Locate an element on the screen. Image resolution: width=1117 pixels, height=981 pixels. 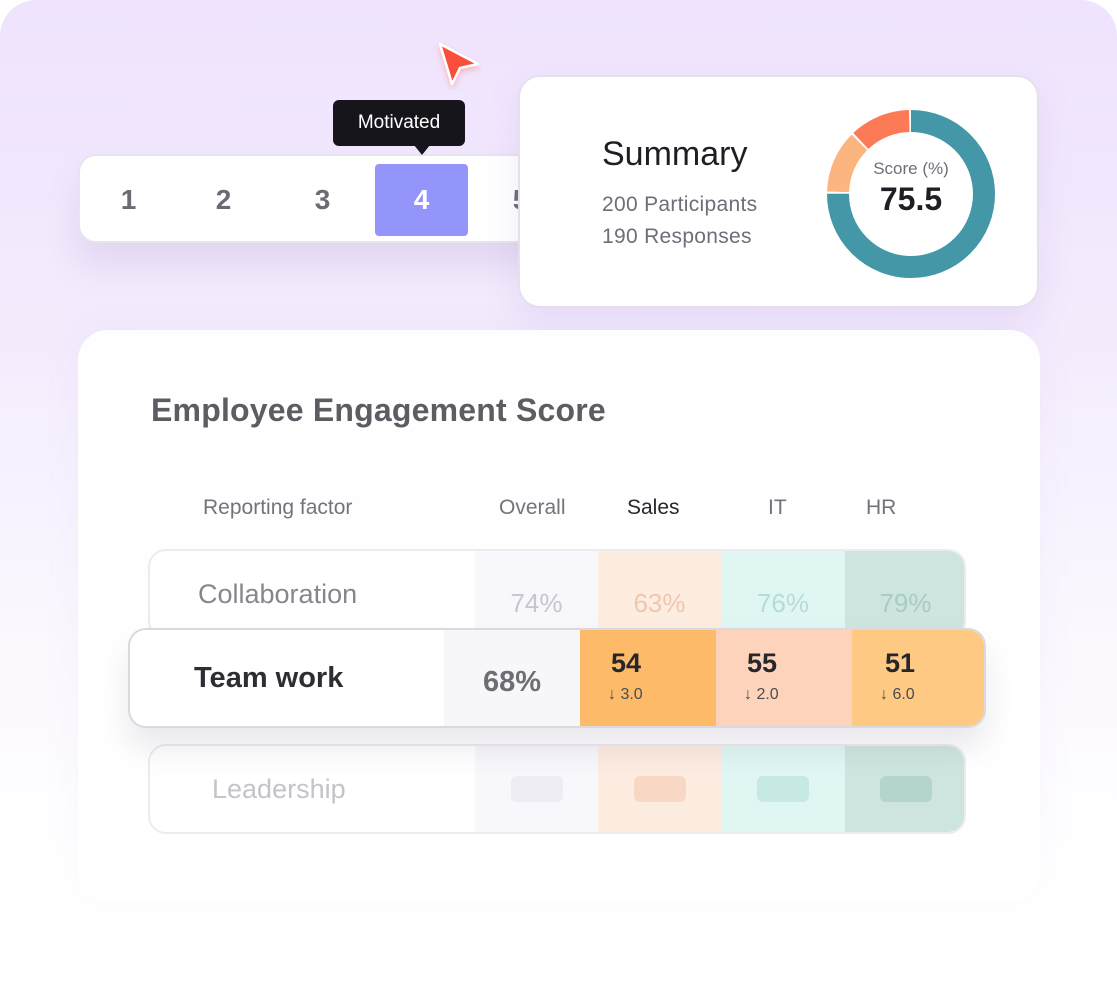
column-header-it: IT is located at coordinates (777, 507).